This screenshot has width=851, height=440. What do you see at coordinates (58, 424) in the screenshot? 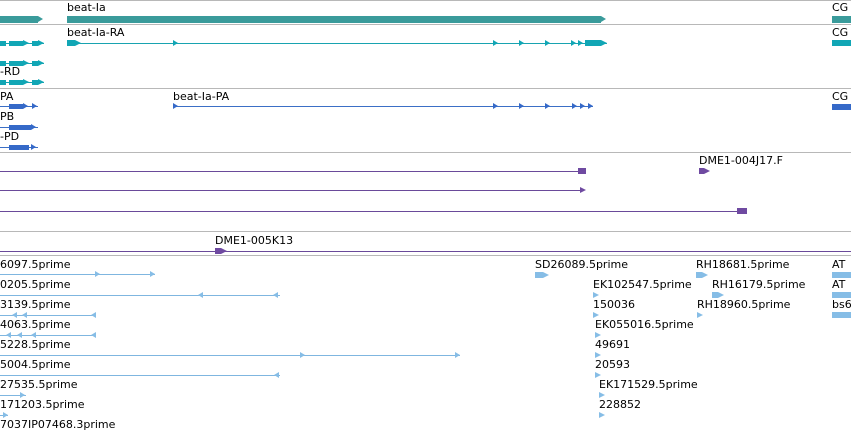
I see `est-label: 7037IP07468.3prime` at bounding box center [58, 424].